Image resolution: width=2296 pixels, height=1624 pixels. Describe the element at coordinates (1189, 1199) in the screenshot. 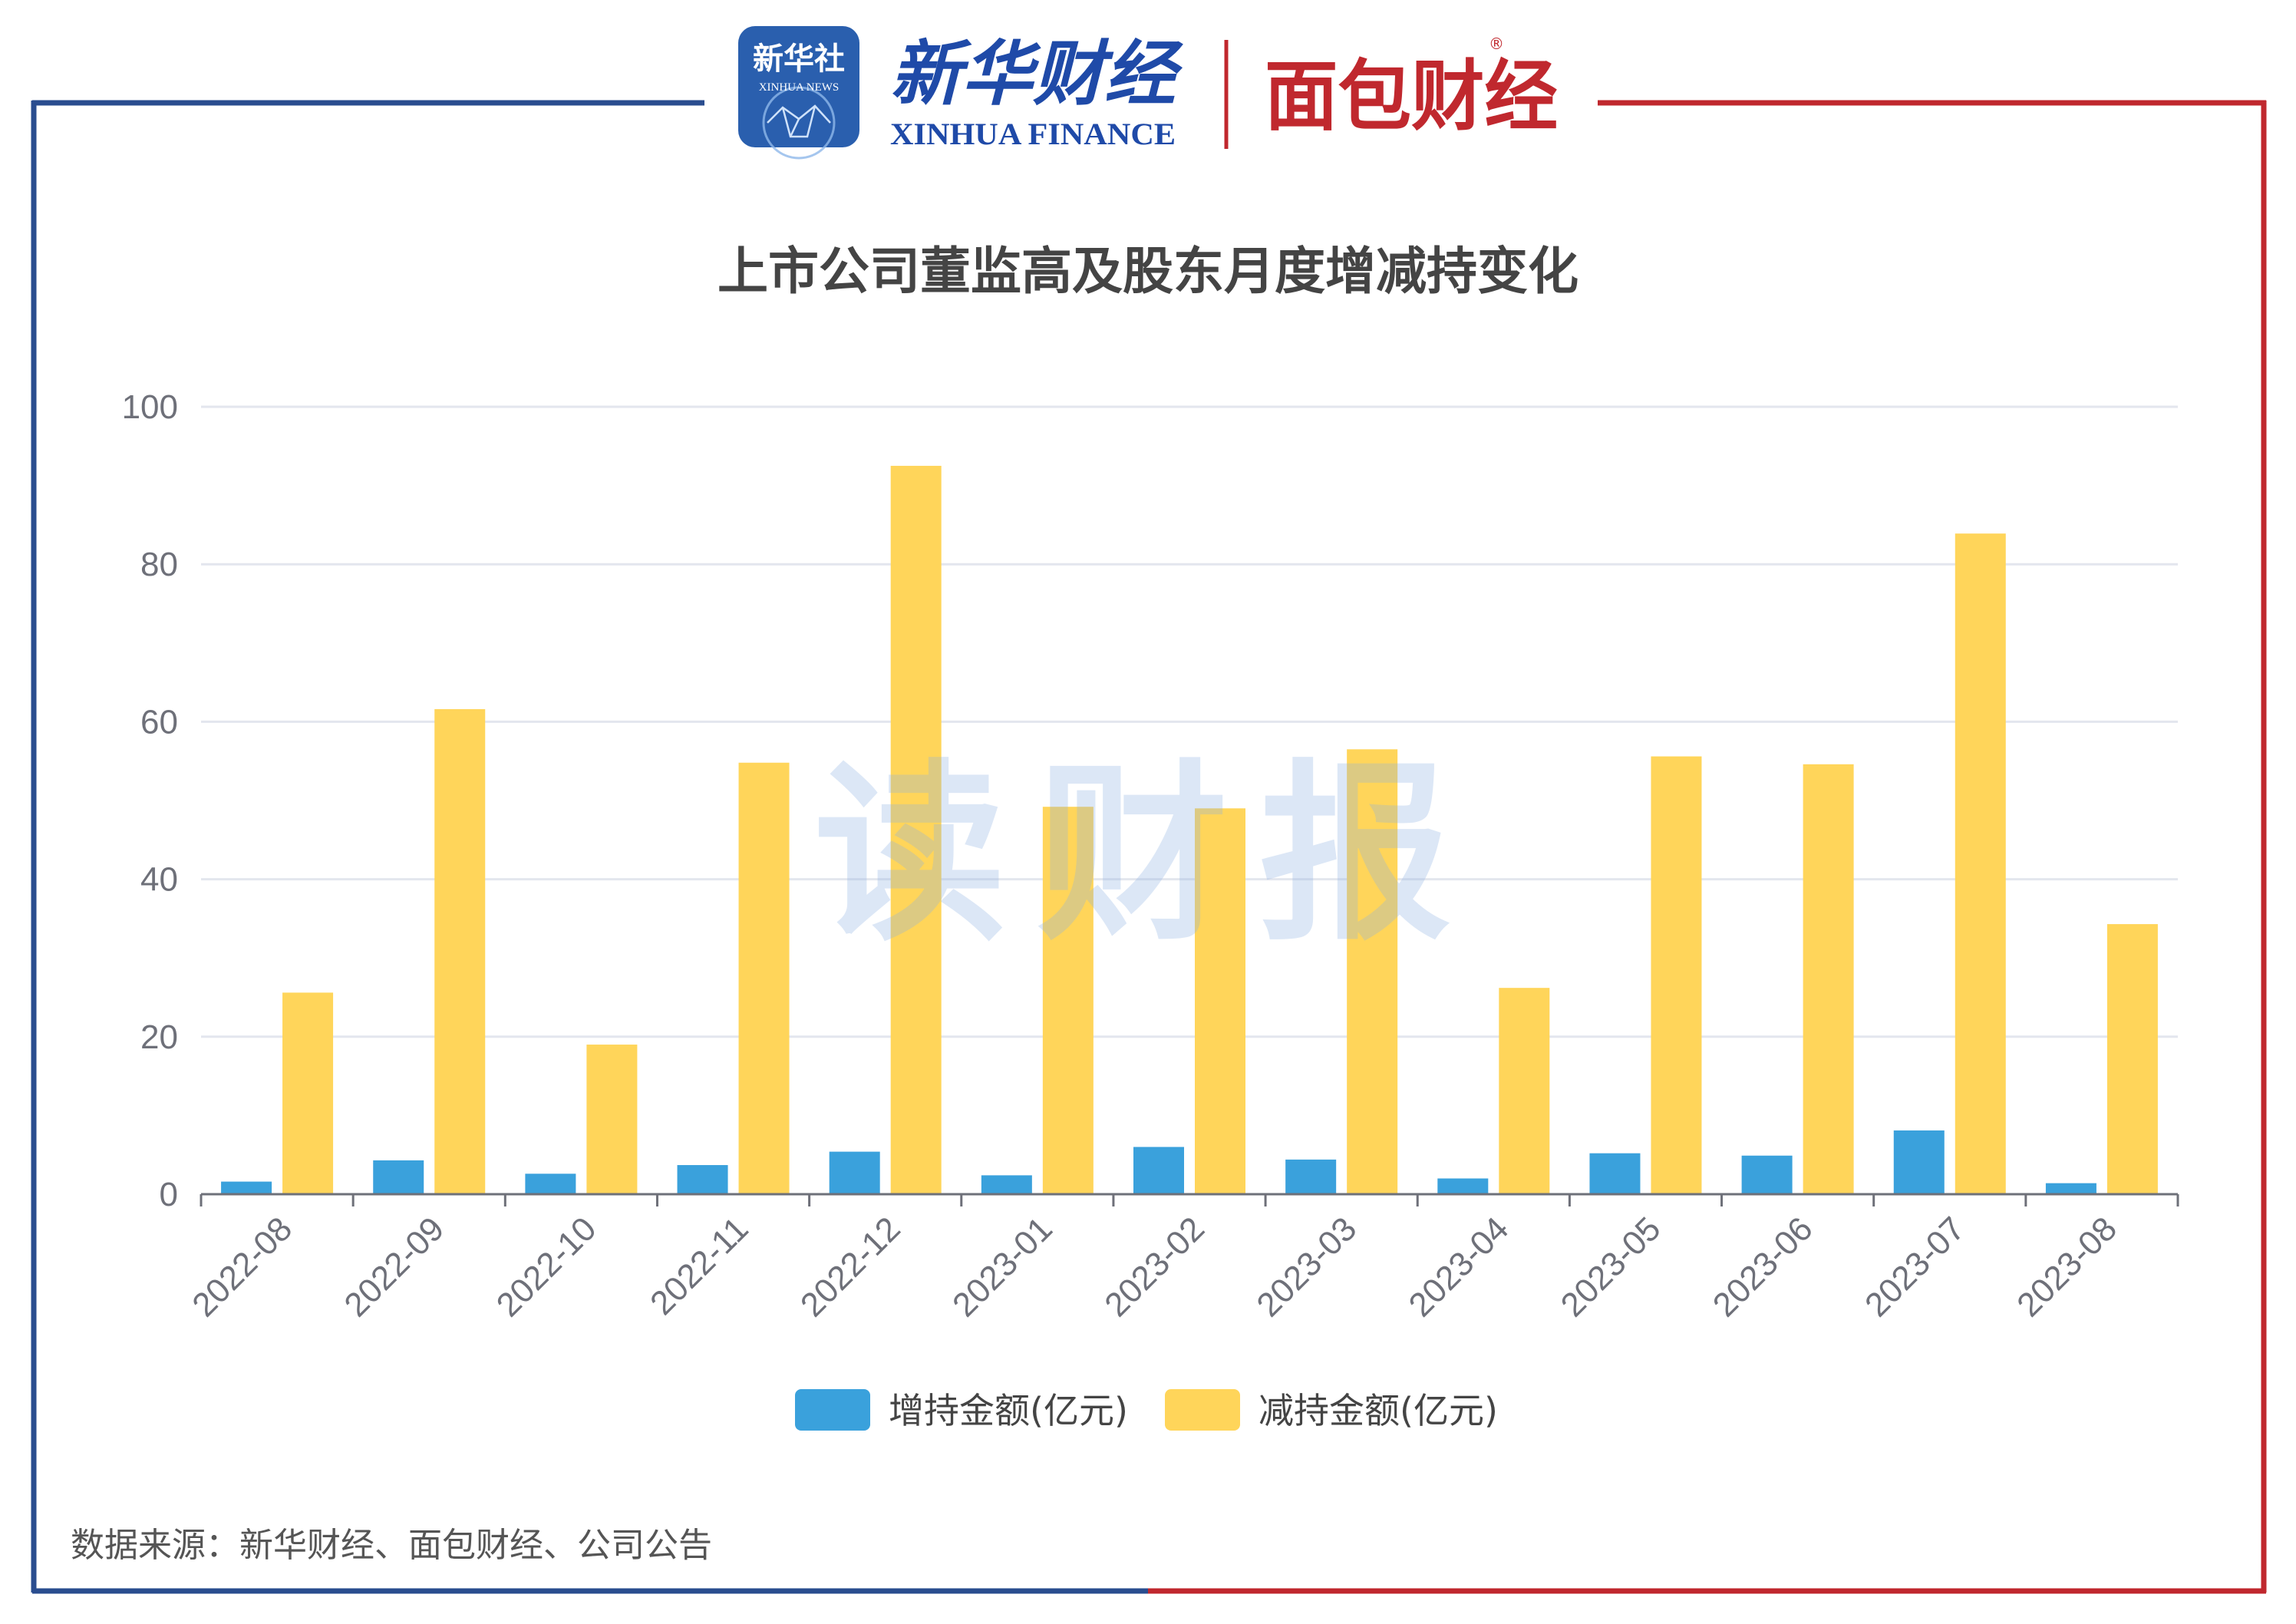

I see `x-axis` at that location.